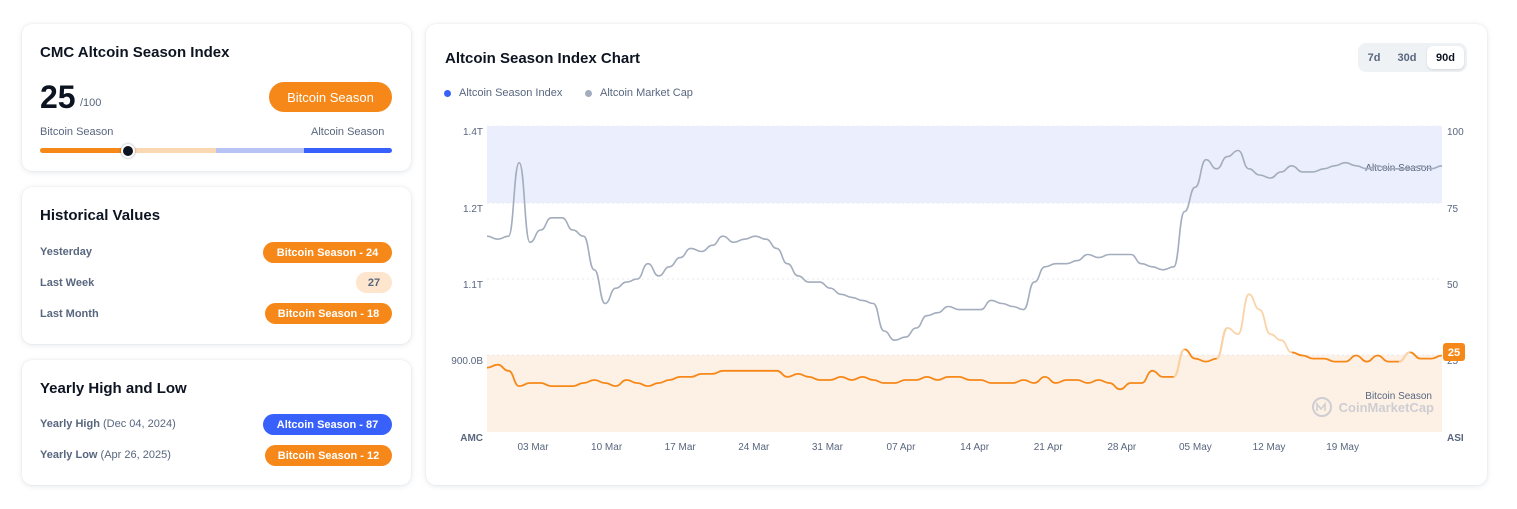  I want to click on legend-label-asi: Altcoin Season Index, so click(511, 93).